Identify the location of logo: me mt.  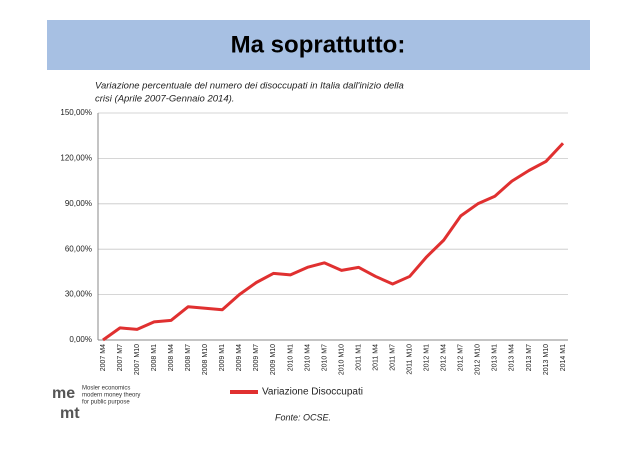
(66, 403).